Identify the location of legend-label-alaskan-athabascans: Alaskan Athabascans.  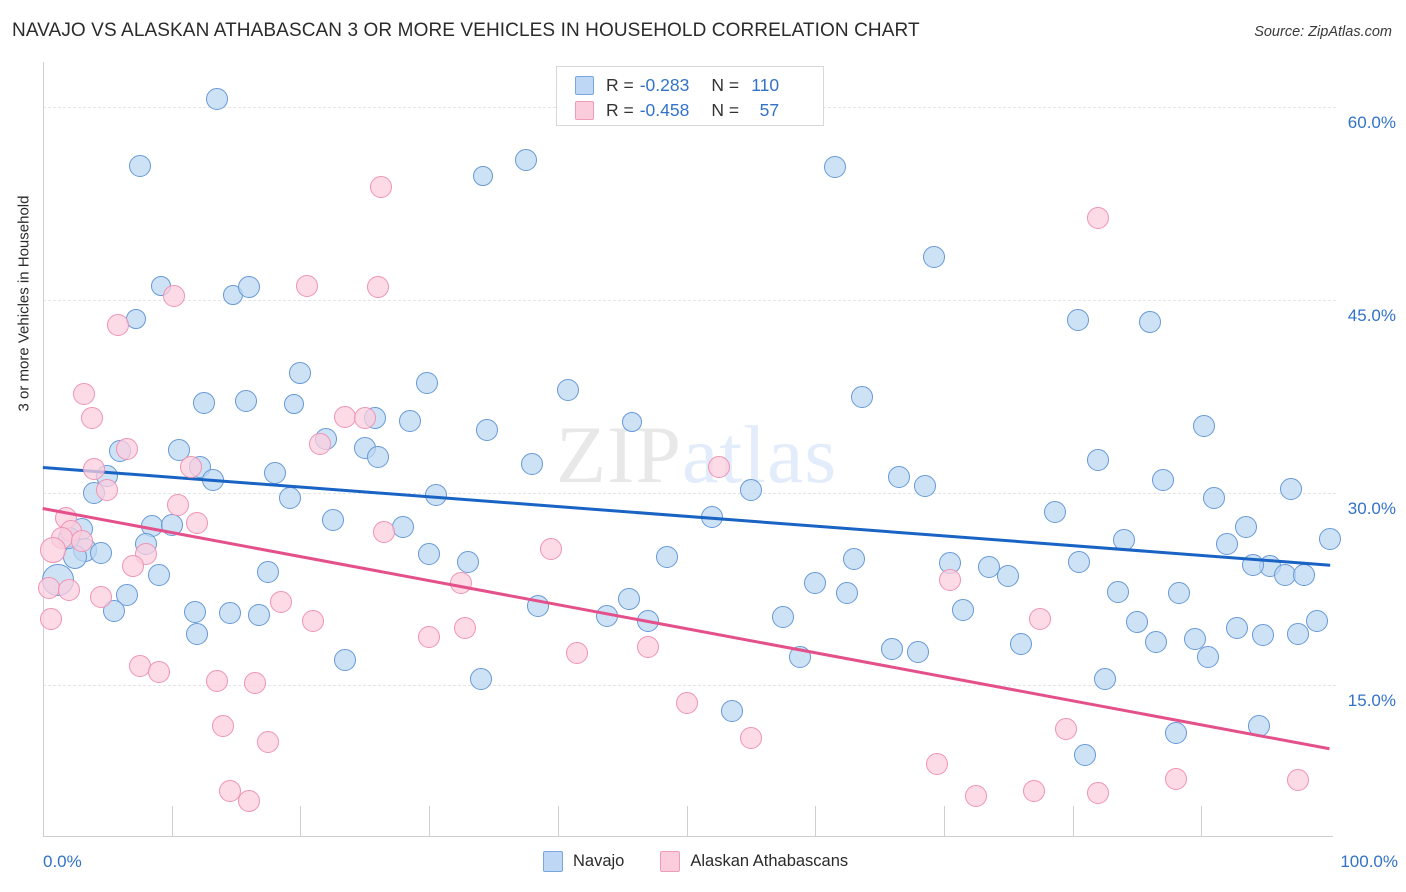
(769, 861).